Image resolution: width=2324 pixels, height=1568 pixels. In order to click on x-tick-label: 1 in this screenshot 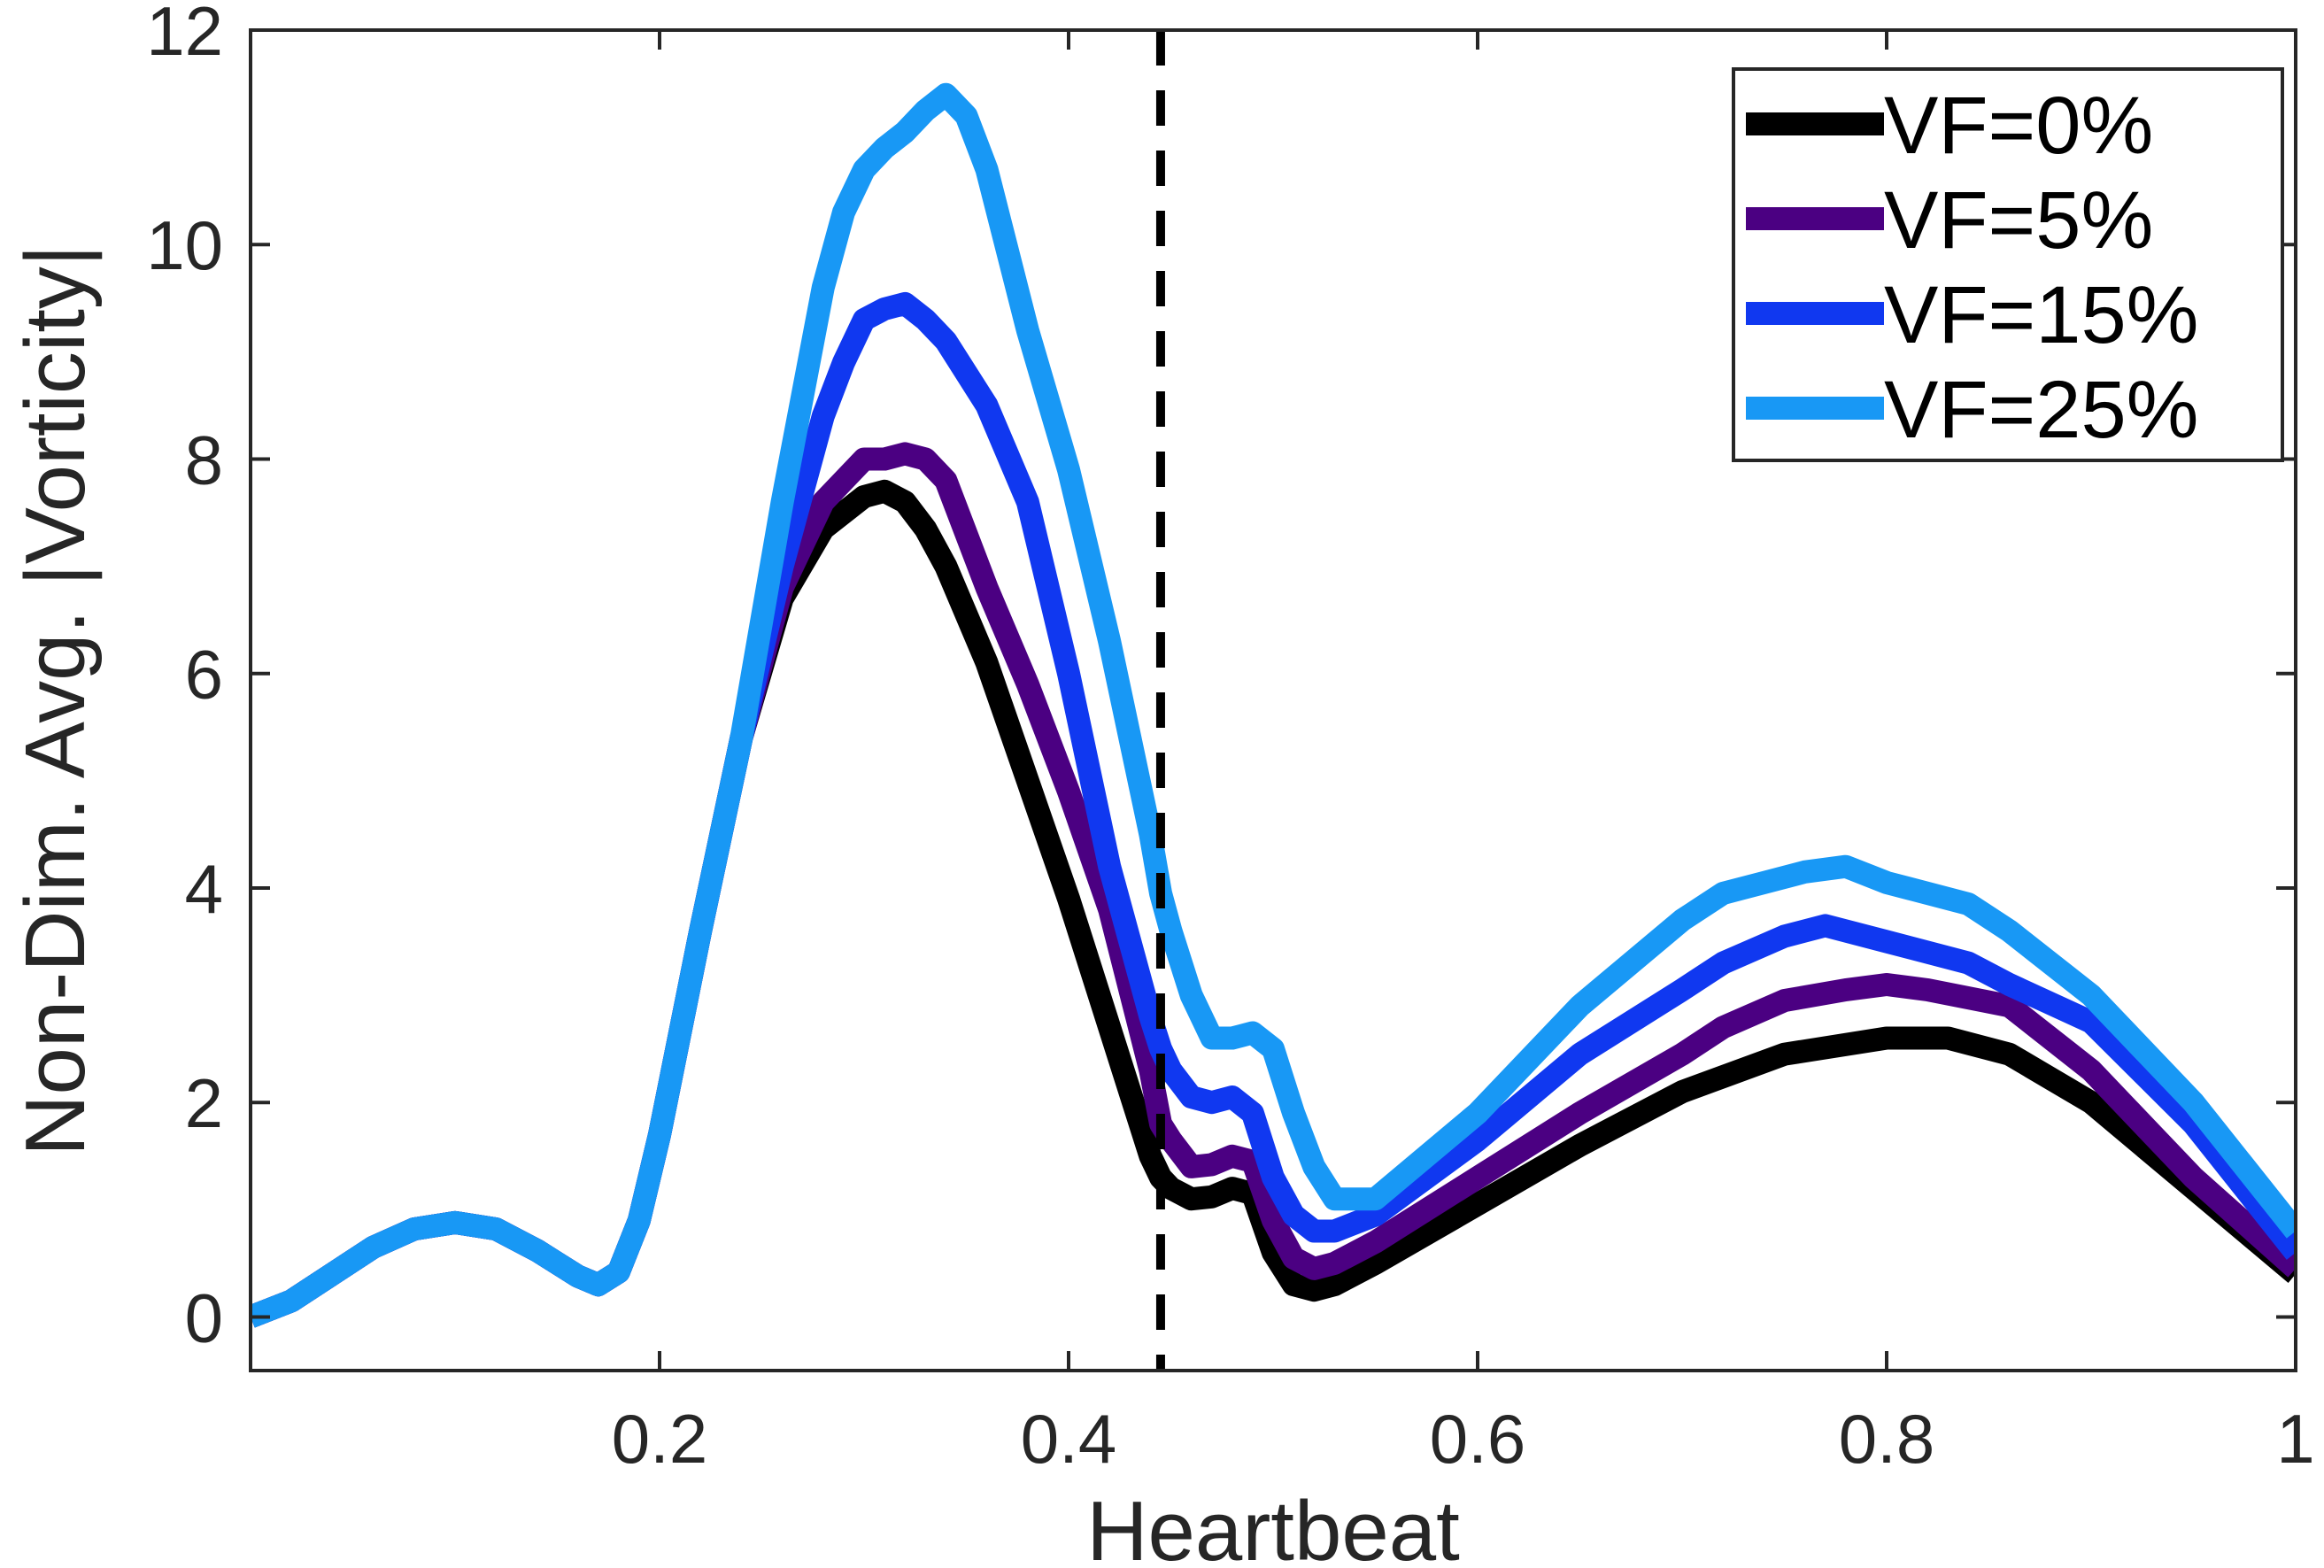, I will do `click(2295, 1439)`.